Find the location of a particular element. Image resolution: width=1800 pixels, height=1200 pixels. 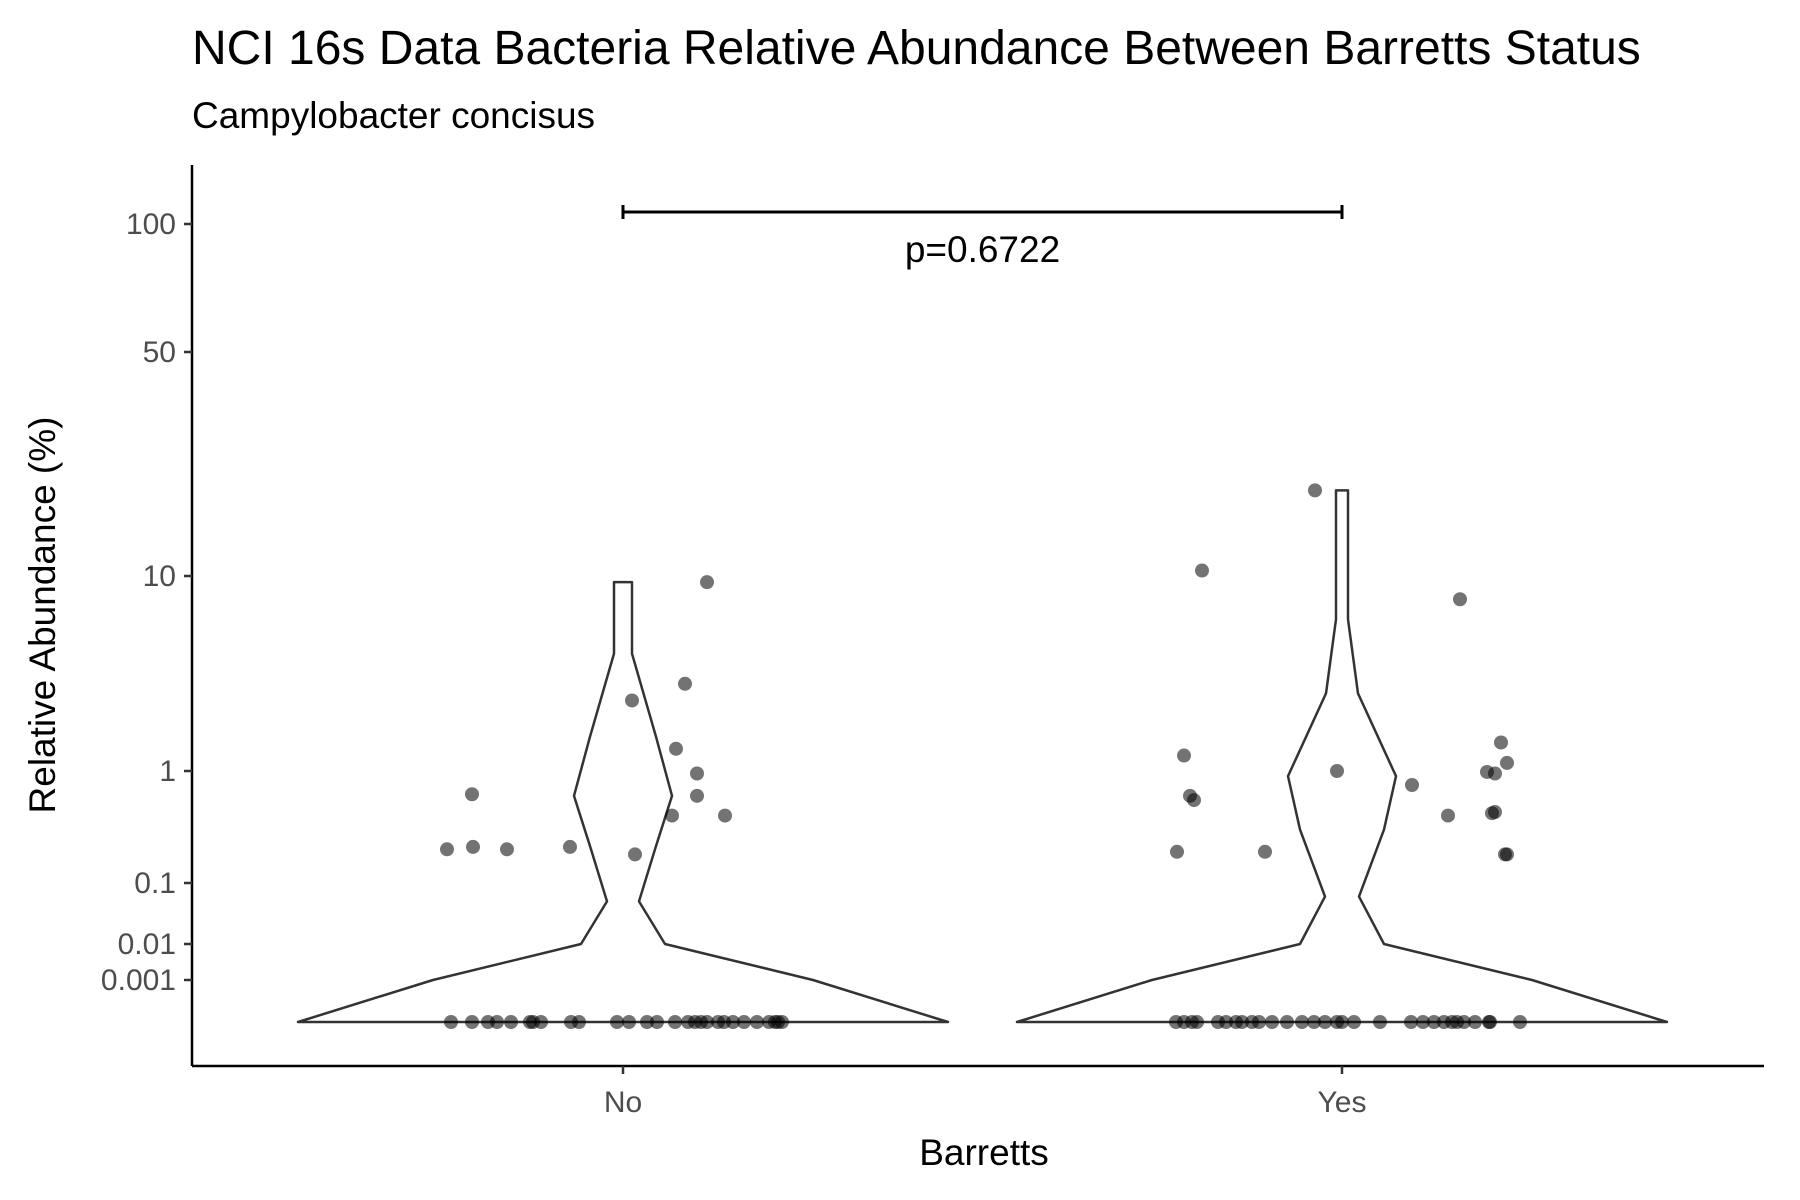

y-tick-label: 1 is located at coordinates (167, 771).